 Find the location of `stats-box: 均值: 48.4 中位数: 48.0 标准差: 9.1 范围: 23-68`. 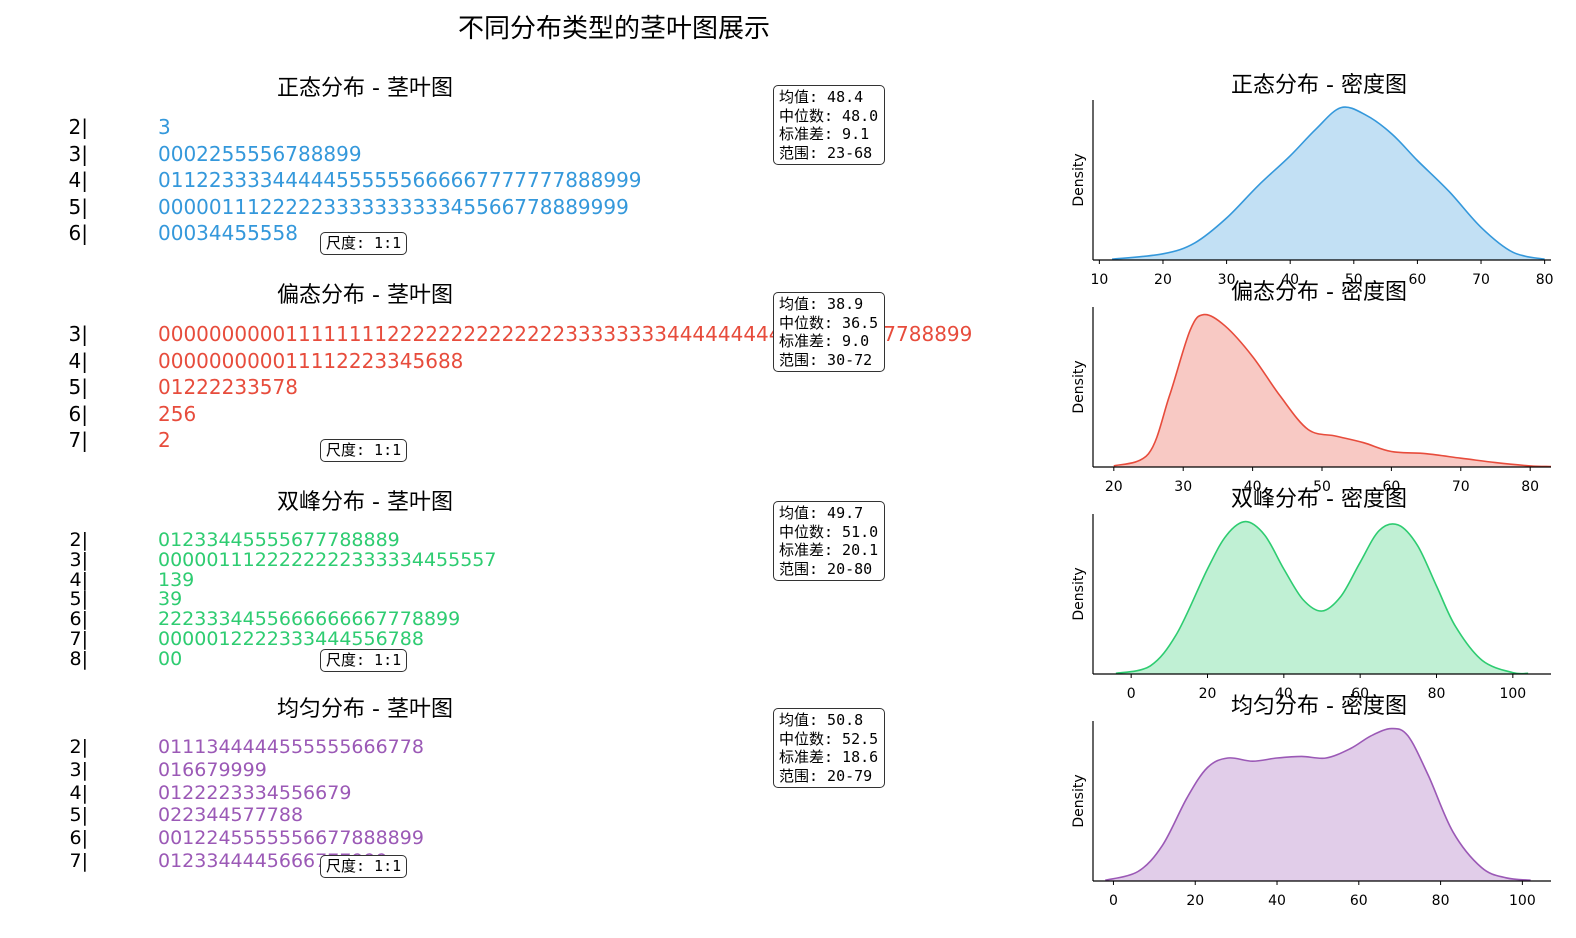

stats-box: 均值: 48.4 中位数: 48.0 标准差: 9.1 范围: 23-68 is located at coordinates (829, 125).